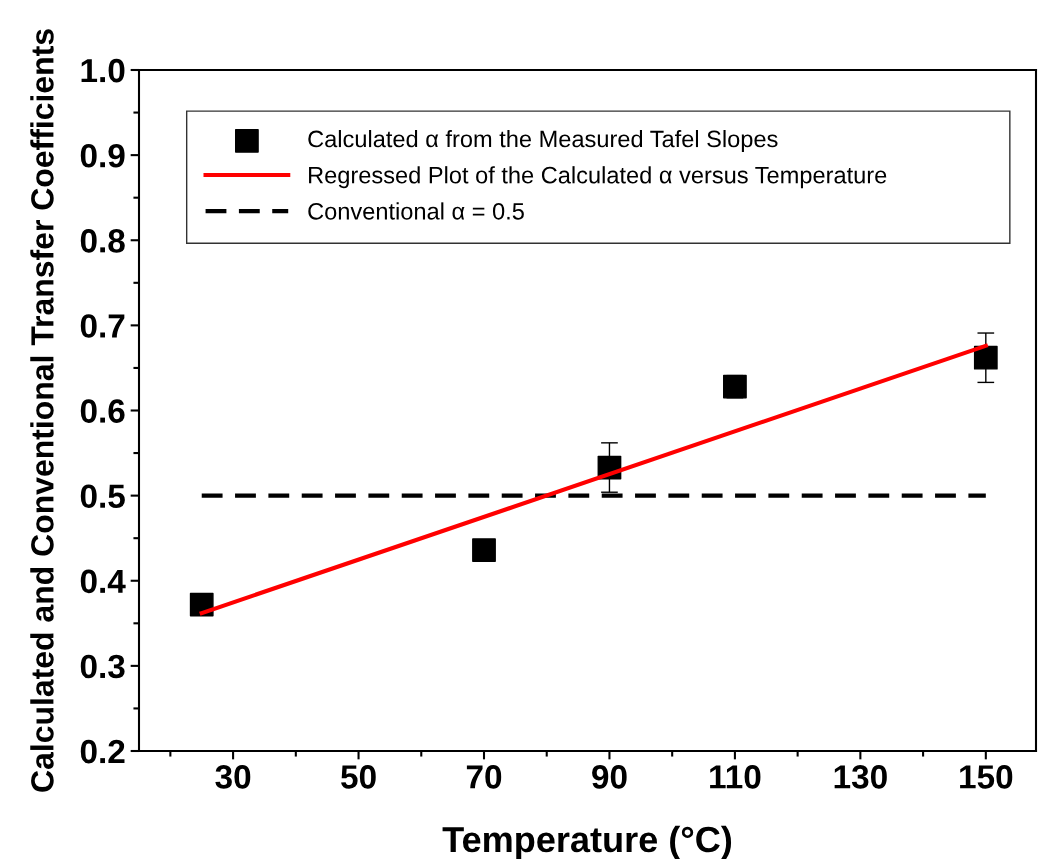  What do you see at coordinates (42, 410) in the screenshot?
I see `y-axis-title: Calculated and Conventional Transfer Coefficients` at bounding box center [42, 410].